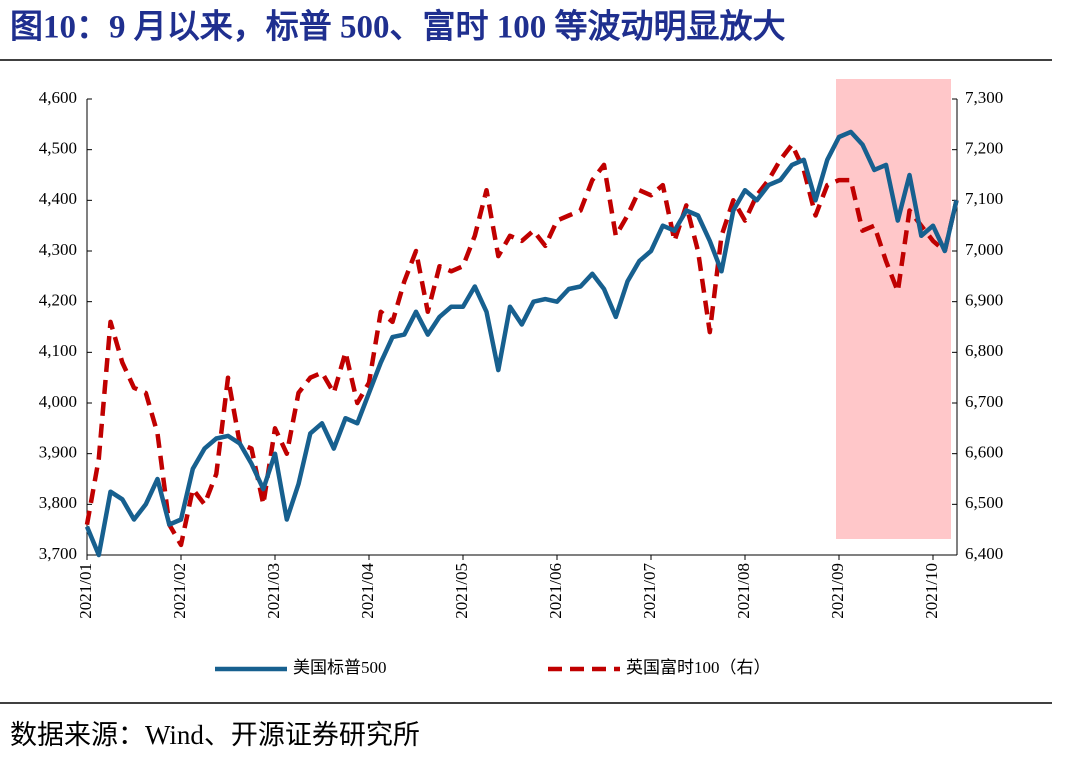 This screenshot has width=1070, height=759. I want to click on x-tick-label: 2021/05, so click(461, 591).